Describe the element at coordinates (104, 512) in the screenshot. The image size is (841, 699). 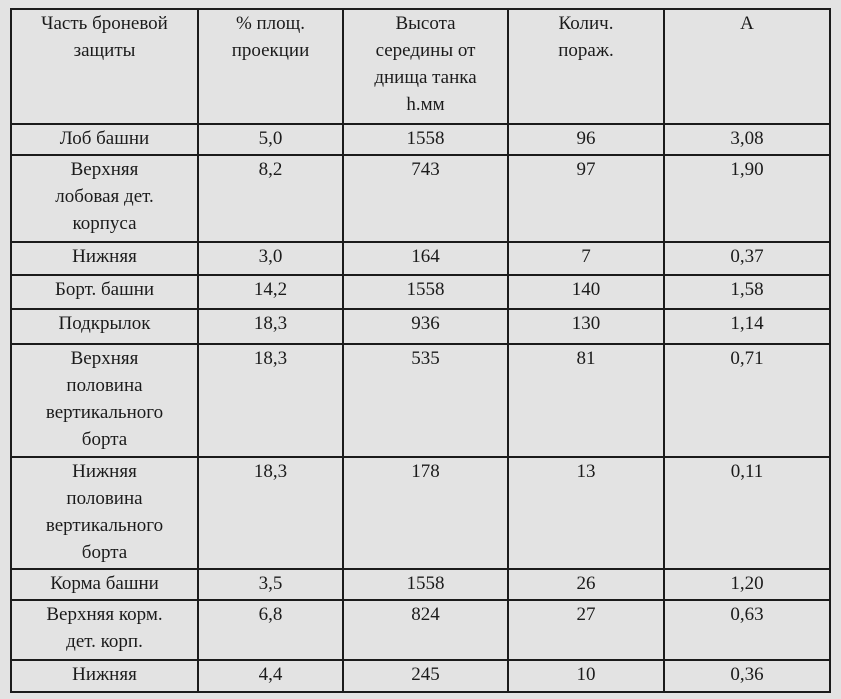
I see `cell-part: Нижняя половина вертикального борта` at that location.